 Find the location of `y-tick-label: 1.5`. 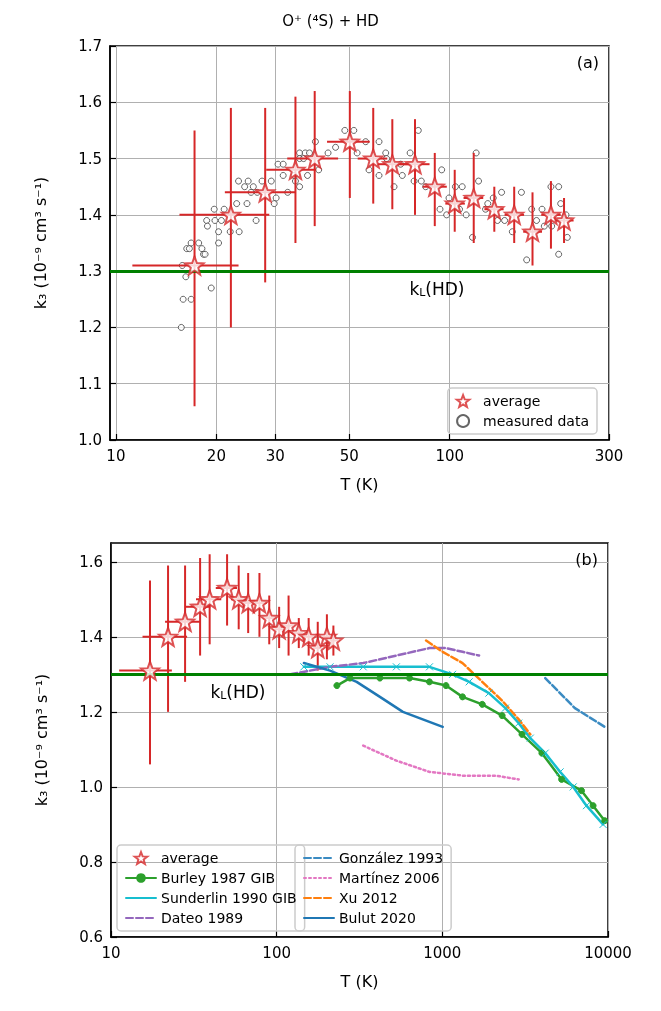

y-tick-label: 1.5 is located at coordinates (90, 158).